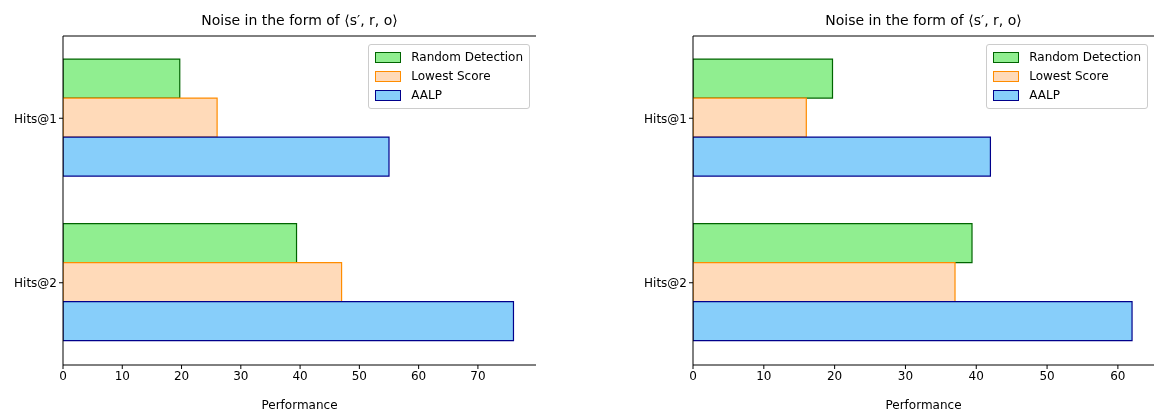 Image resolution: width=1154 pixels, height=417 pixels. What do you see at coordinates (478, 375) in the screenshot?
I see `x-tick-label: 70` at bounding box center [478, 375].